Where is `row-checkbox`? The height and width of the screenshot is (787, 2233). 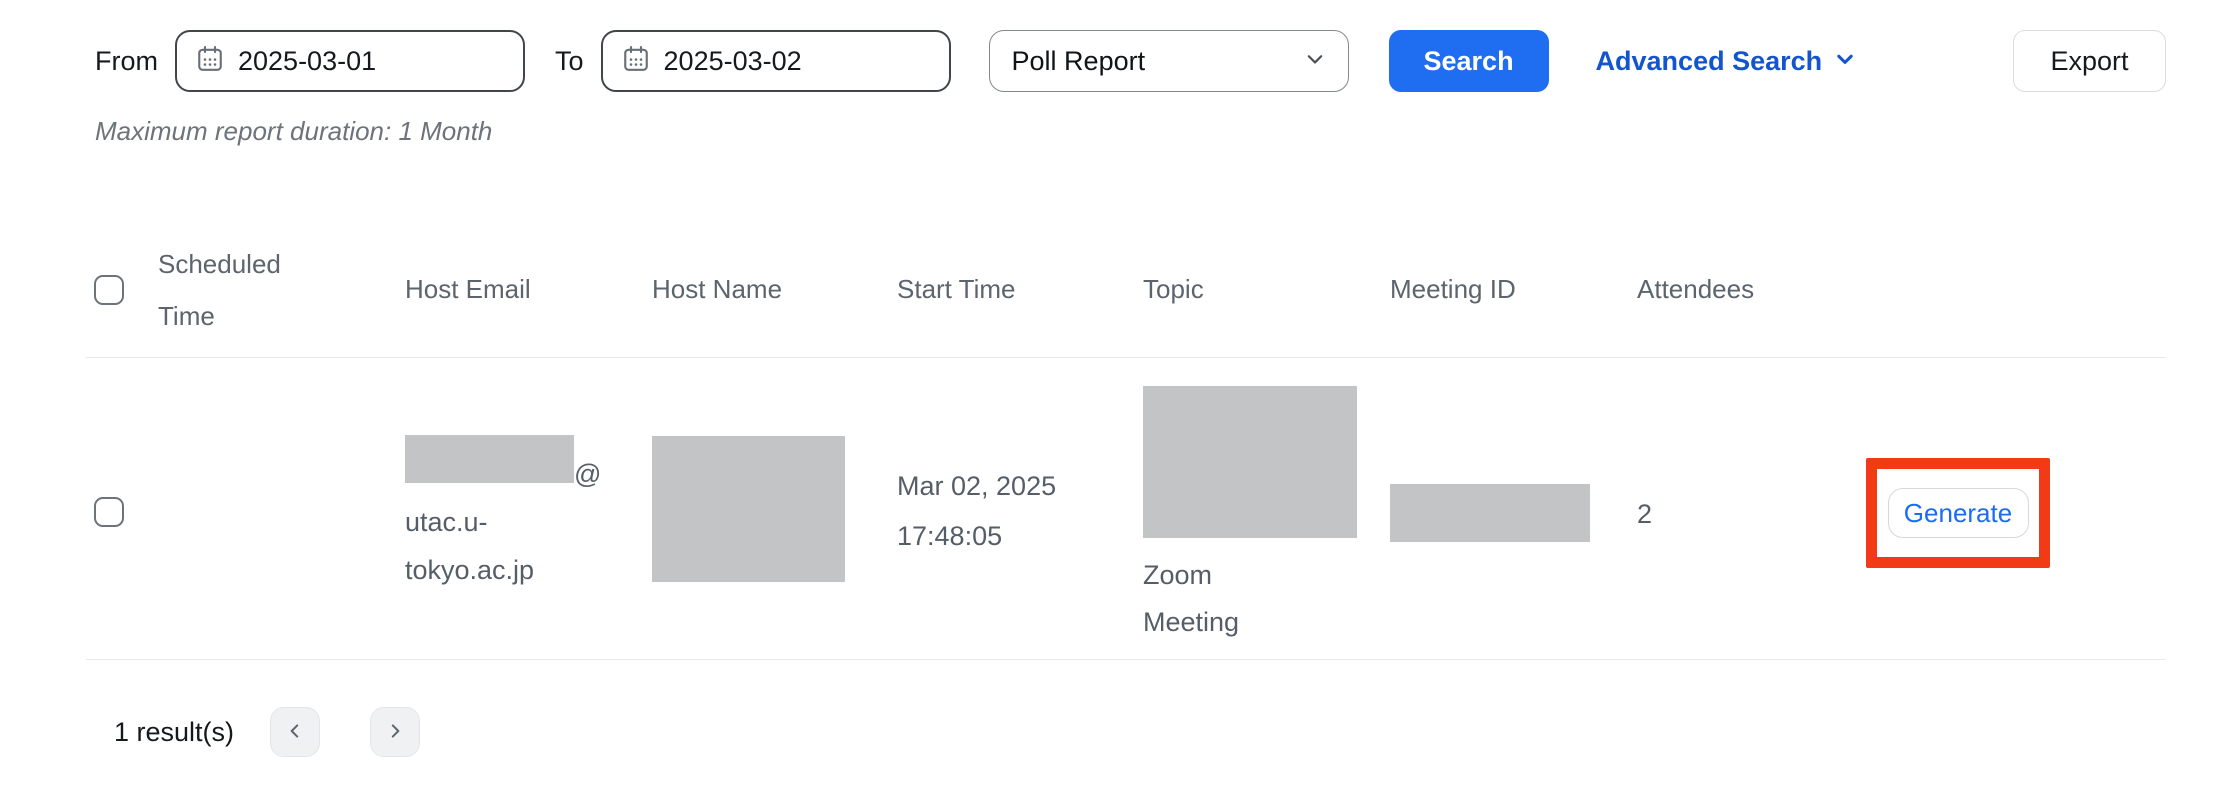 row-checkbox is located at coordinates (109, 512).